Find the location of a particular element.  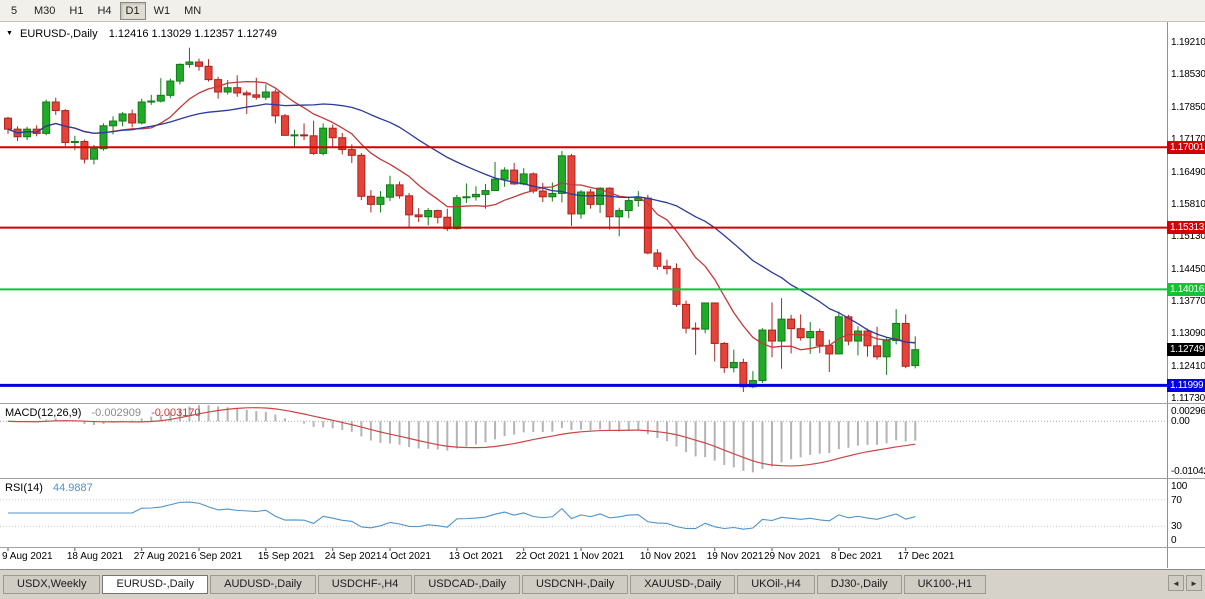

date-axis-label: 27 Aug 2021 is located at coordinates (161, 556).